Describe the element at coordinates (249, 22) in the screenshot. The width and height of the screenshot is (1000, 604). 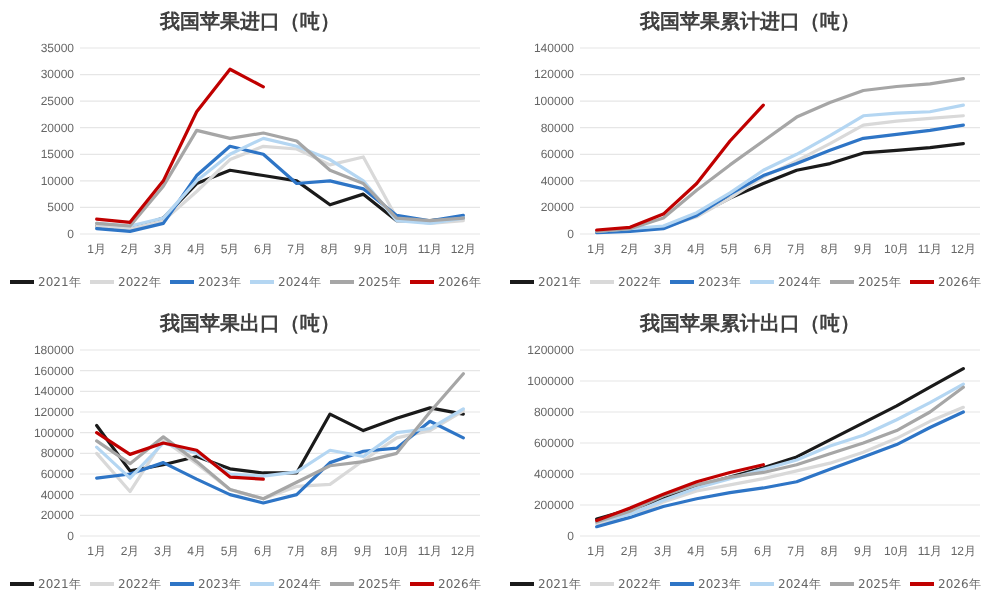
I see `chart-title: 我国苹果进口（吨）` at that location.